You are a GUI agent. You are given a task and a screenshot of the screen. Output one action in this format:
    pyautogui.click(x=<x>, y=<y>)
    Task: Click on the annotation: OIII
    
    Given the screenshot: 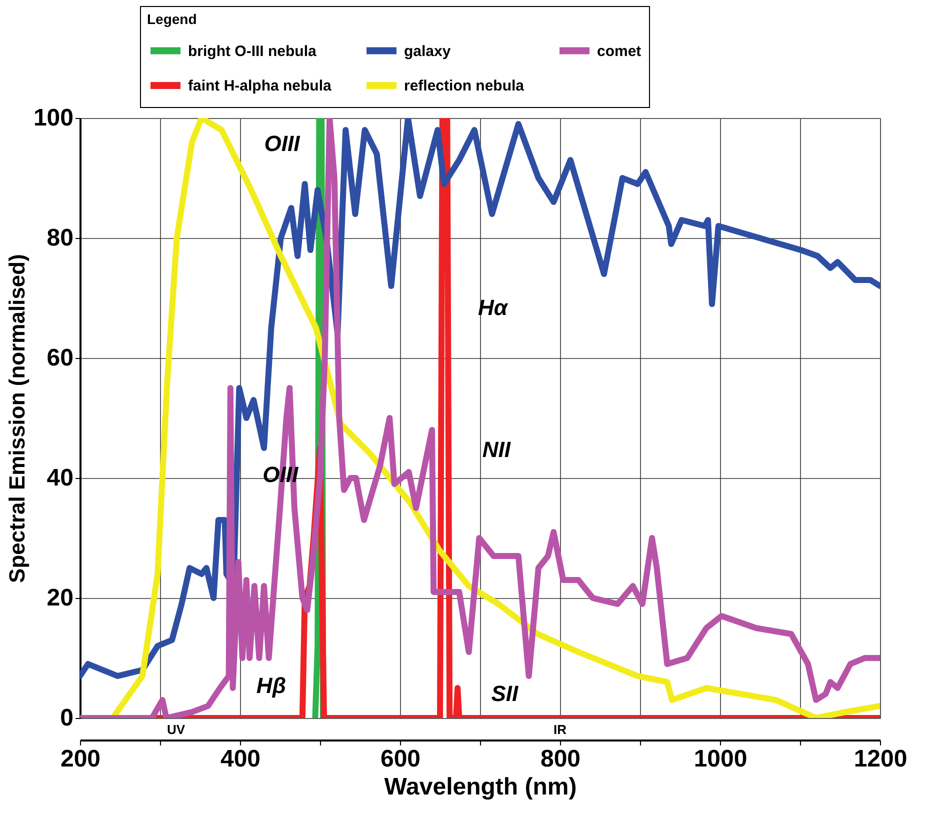 What is the action you would take?
    pyautogui.click(x=282, y=143)
    